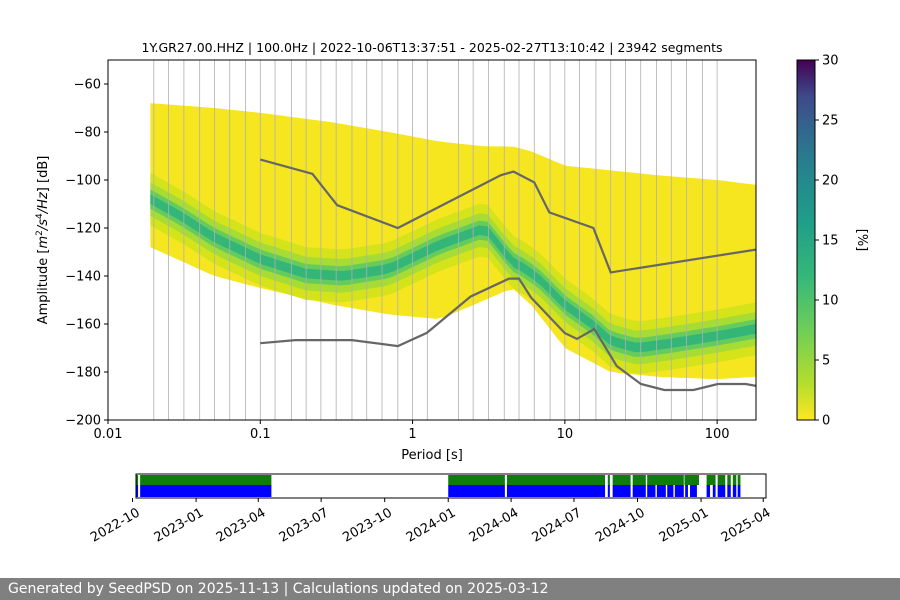  What do you see at coordinates (806, 240) in the screenshot?
I see `colorbar` at bounding box center [806, 240].